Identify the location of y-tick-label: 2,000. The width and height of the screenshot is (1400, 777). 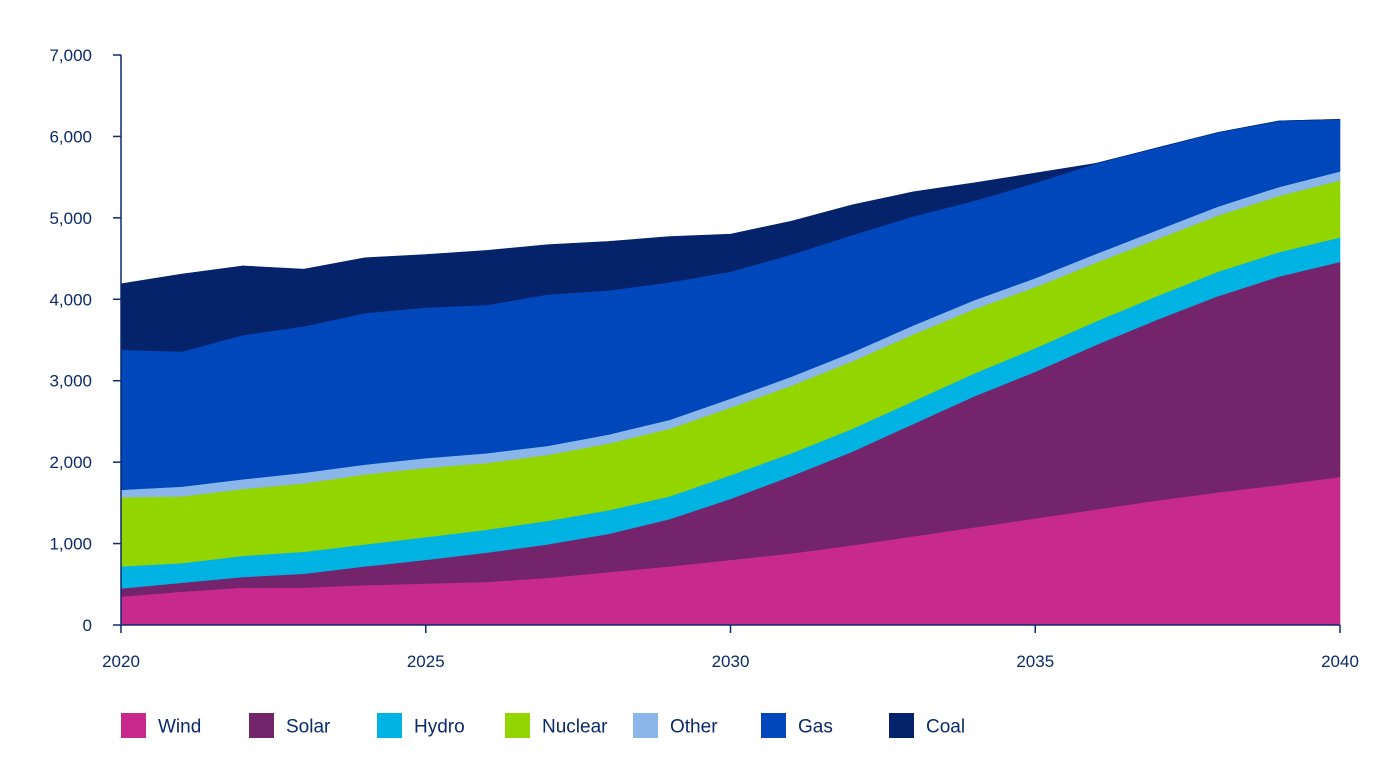
(70, 462).